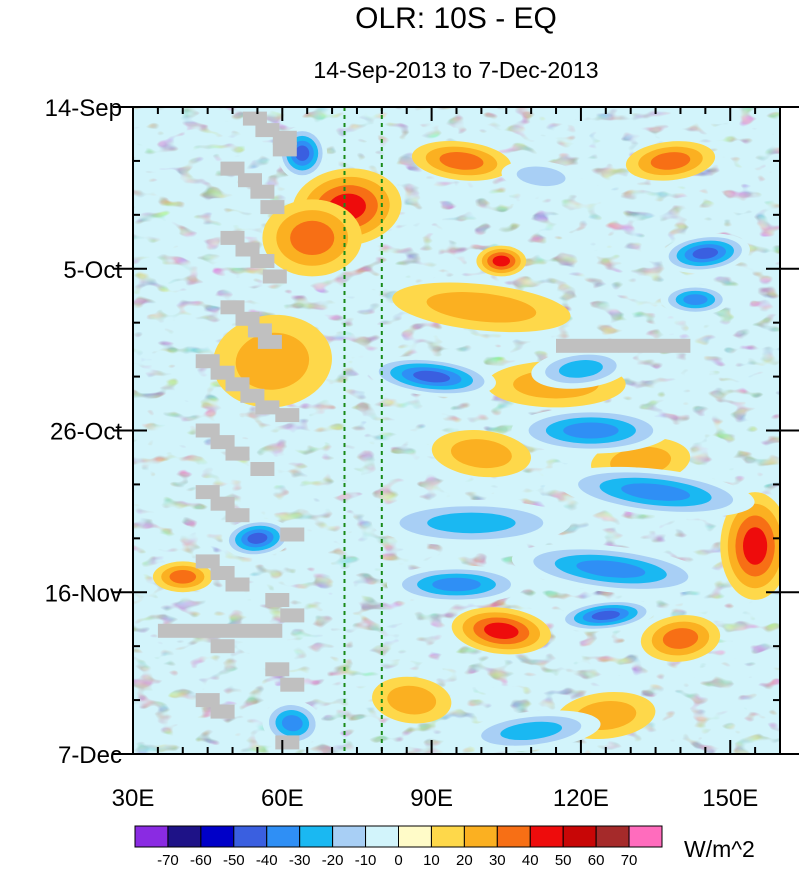  What do you see at coordinates (267, 860) in the screenshot?
I see `colorbar-label: -40` at bounding box center [267, 860].